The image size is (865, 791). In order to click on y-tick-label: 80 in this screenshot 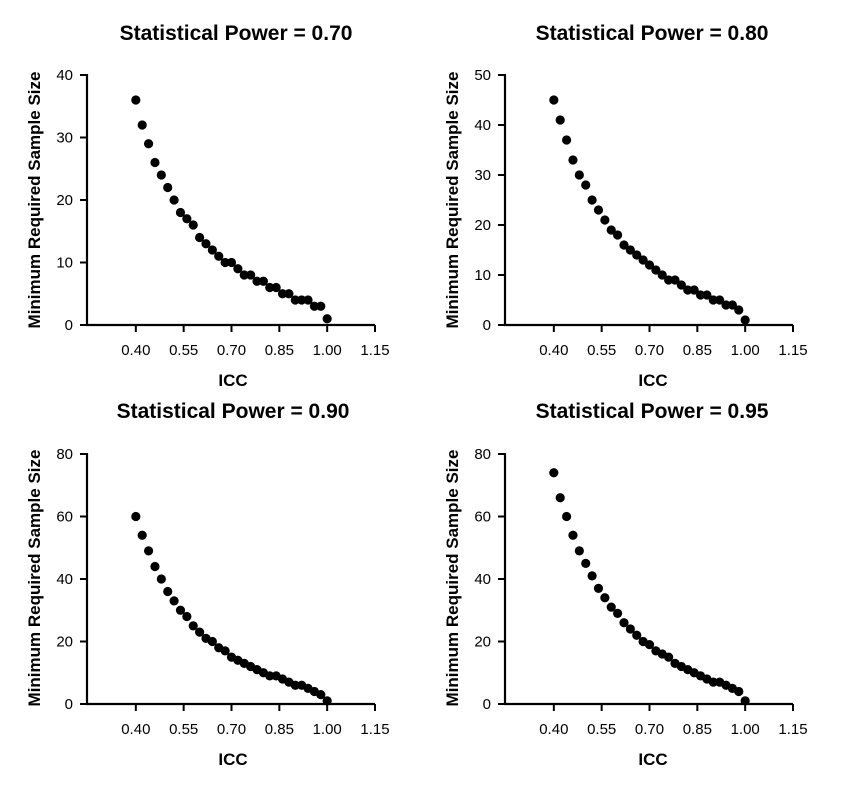, I will do `click(482, 454)`.